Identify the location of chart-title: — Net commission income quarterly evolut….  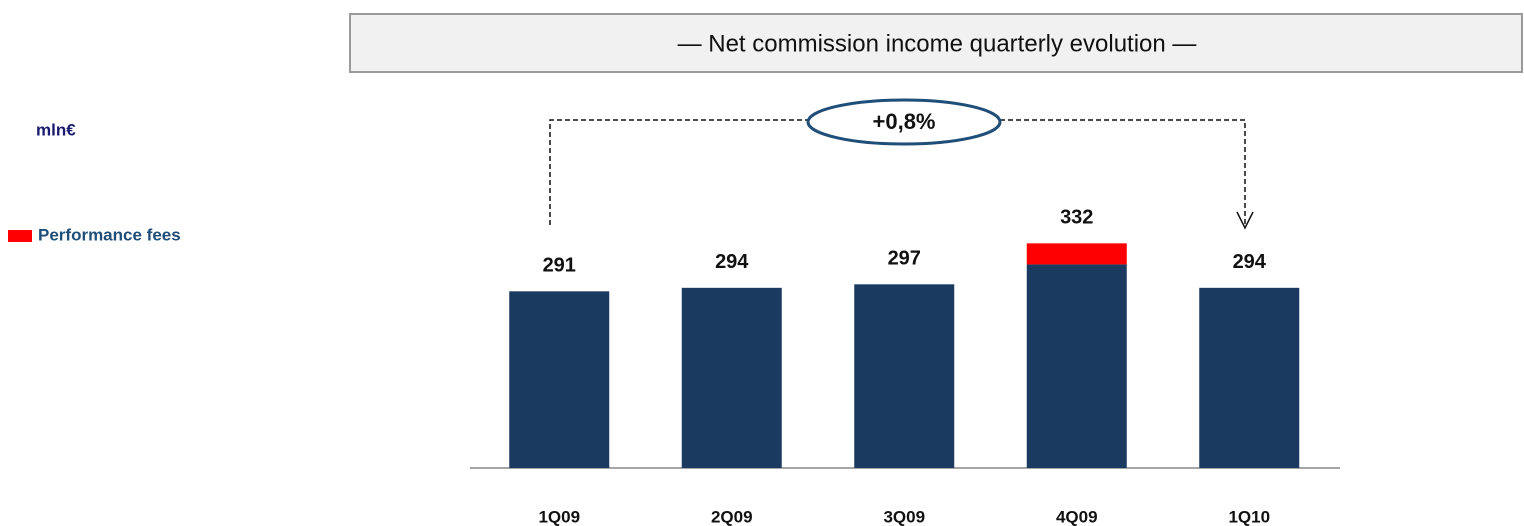
(937, 43).